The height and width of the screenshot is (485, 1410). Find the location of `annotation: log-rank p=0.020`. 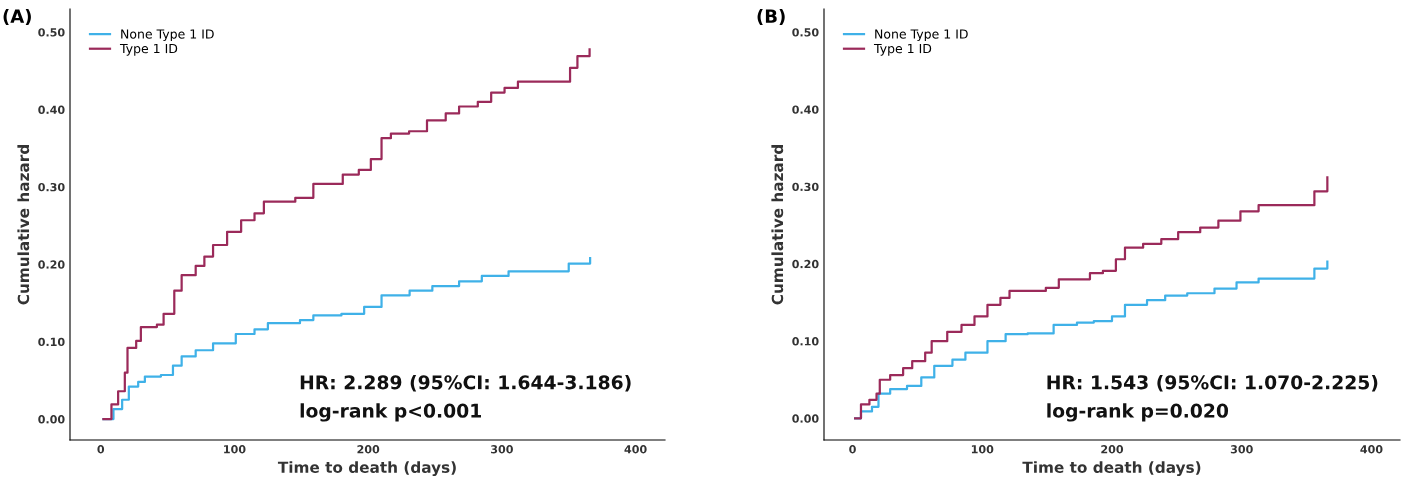

annotation: log-rank p=0.020 is located at coordinates (1138, 412).